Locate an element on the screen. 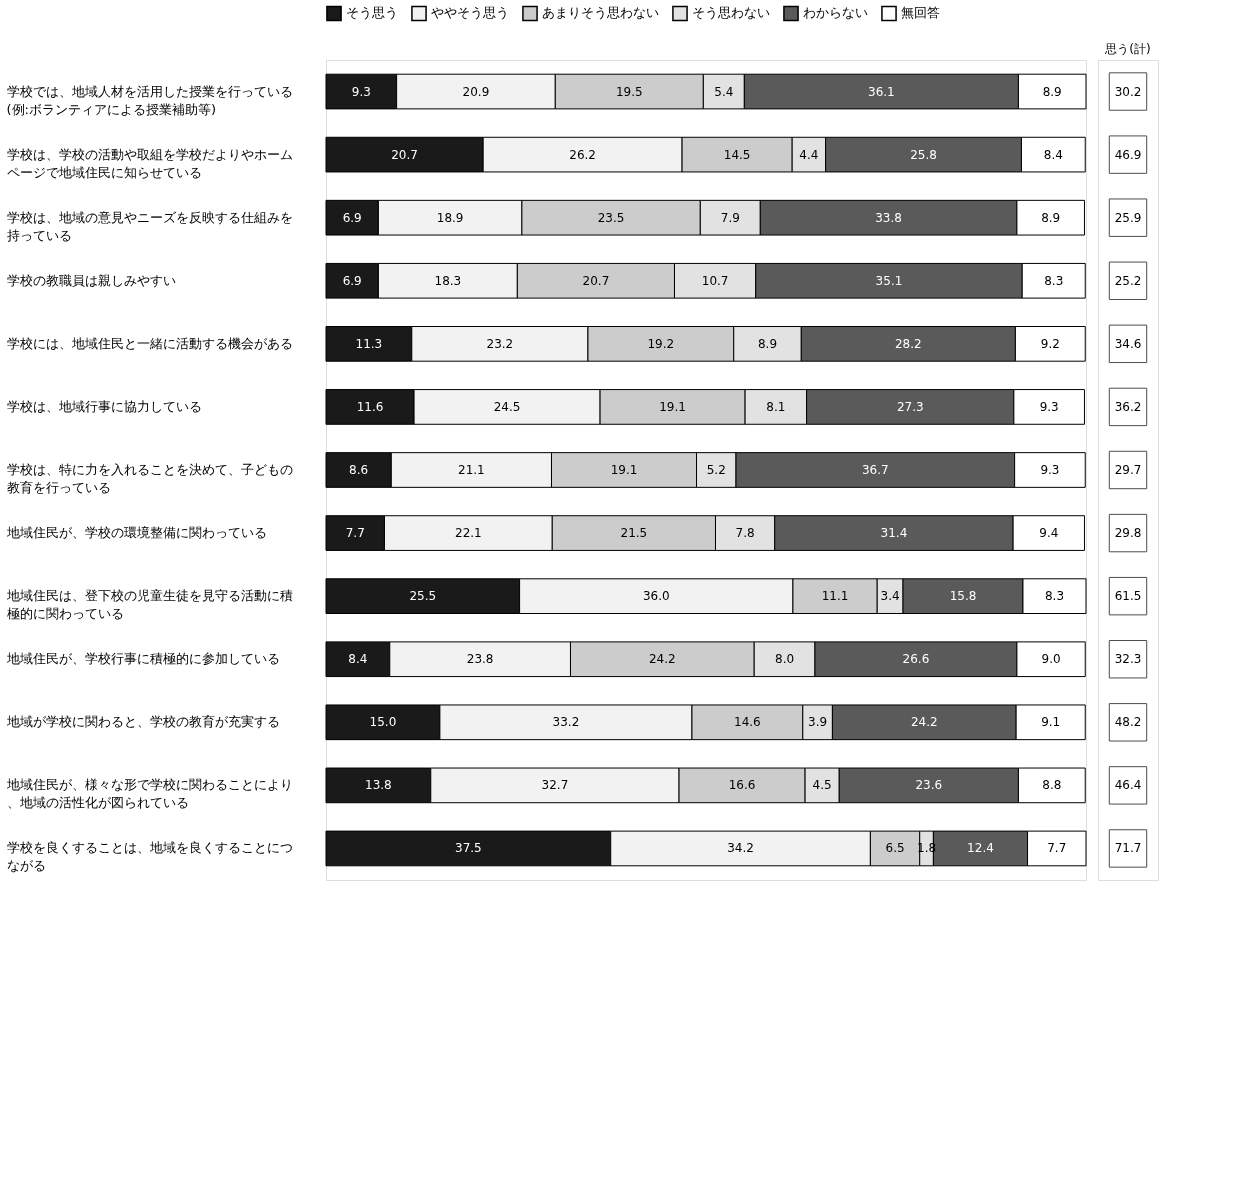 The width and height of the screenshot is (1257, 1202). data-label: 18.3 is located at coordinates (448, 280).